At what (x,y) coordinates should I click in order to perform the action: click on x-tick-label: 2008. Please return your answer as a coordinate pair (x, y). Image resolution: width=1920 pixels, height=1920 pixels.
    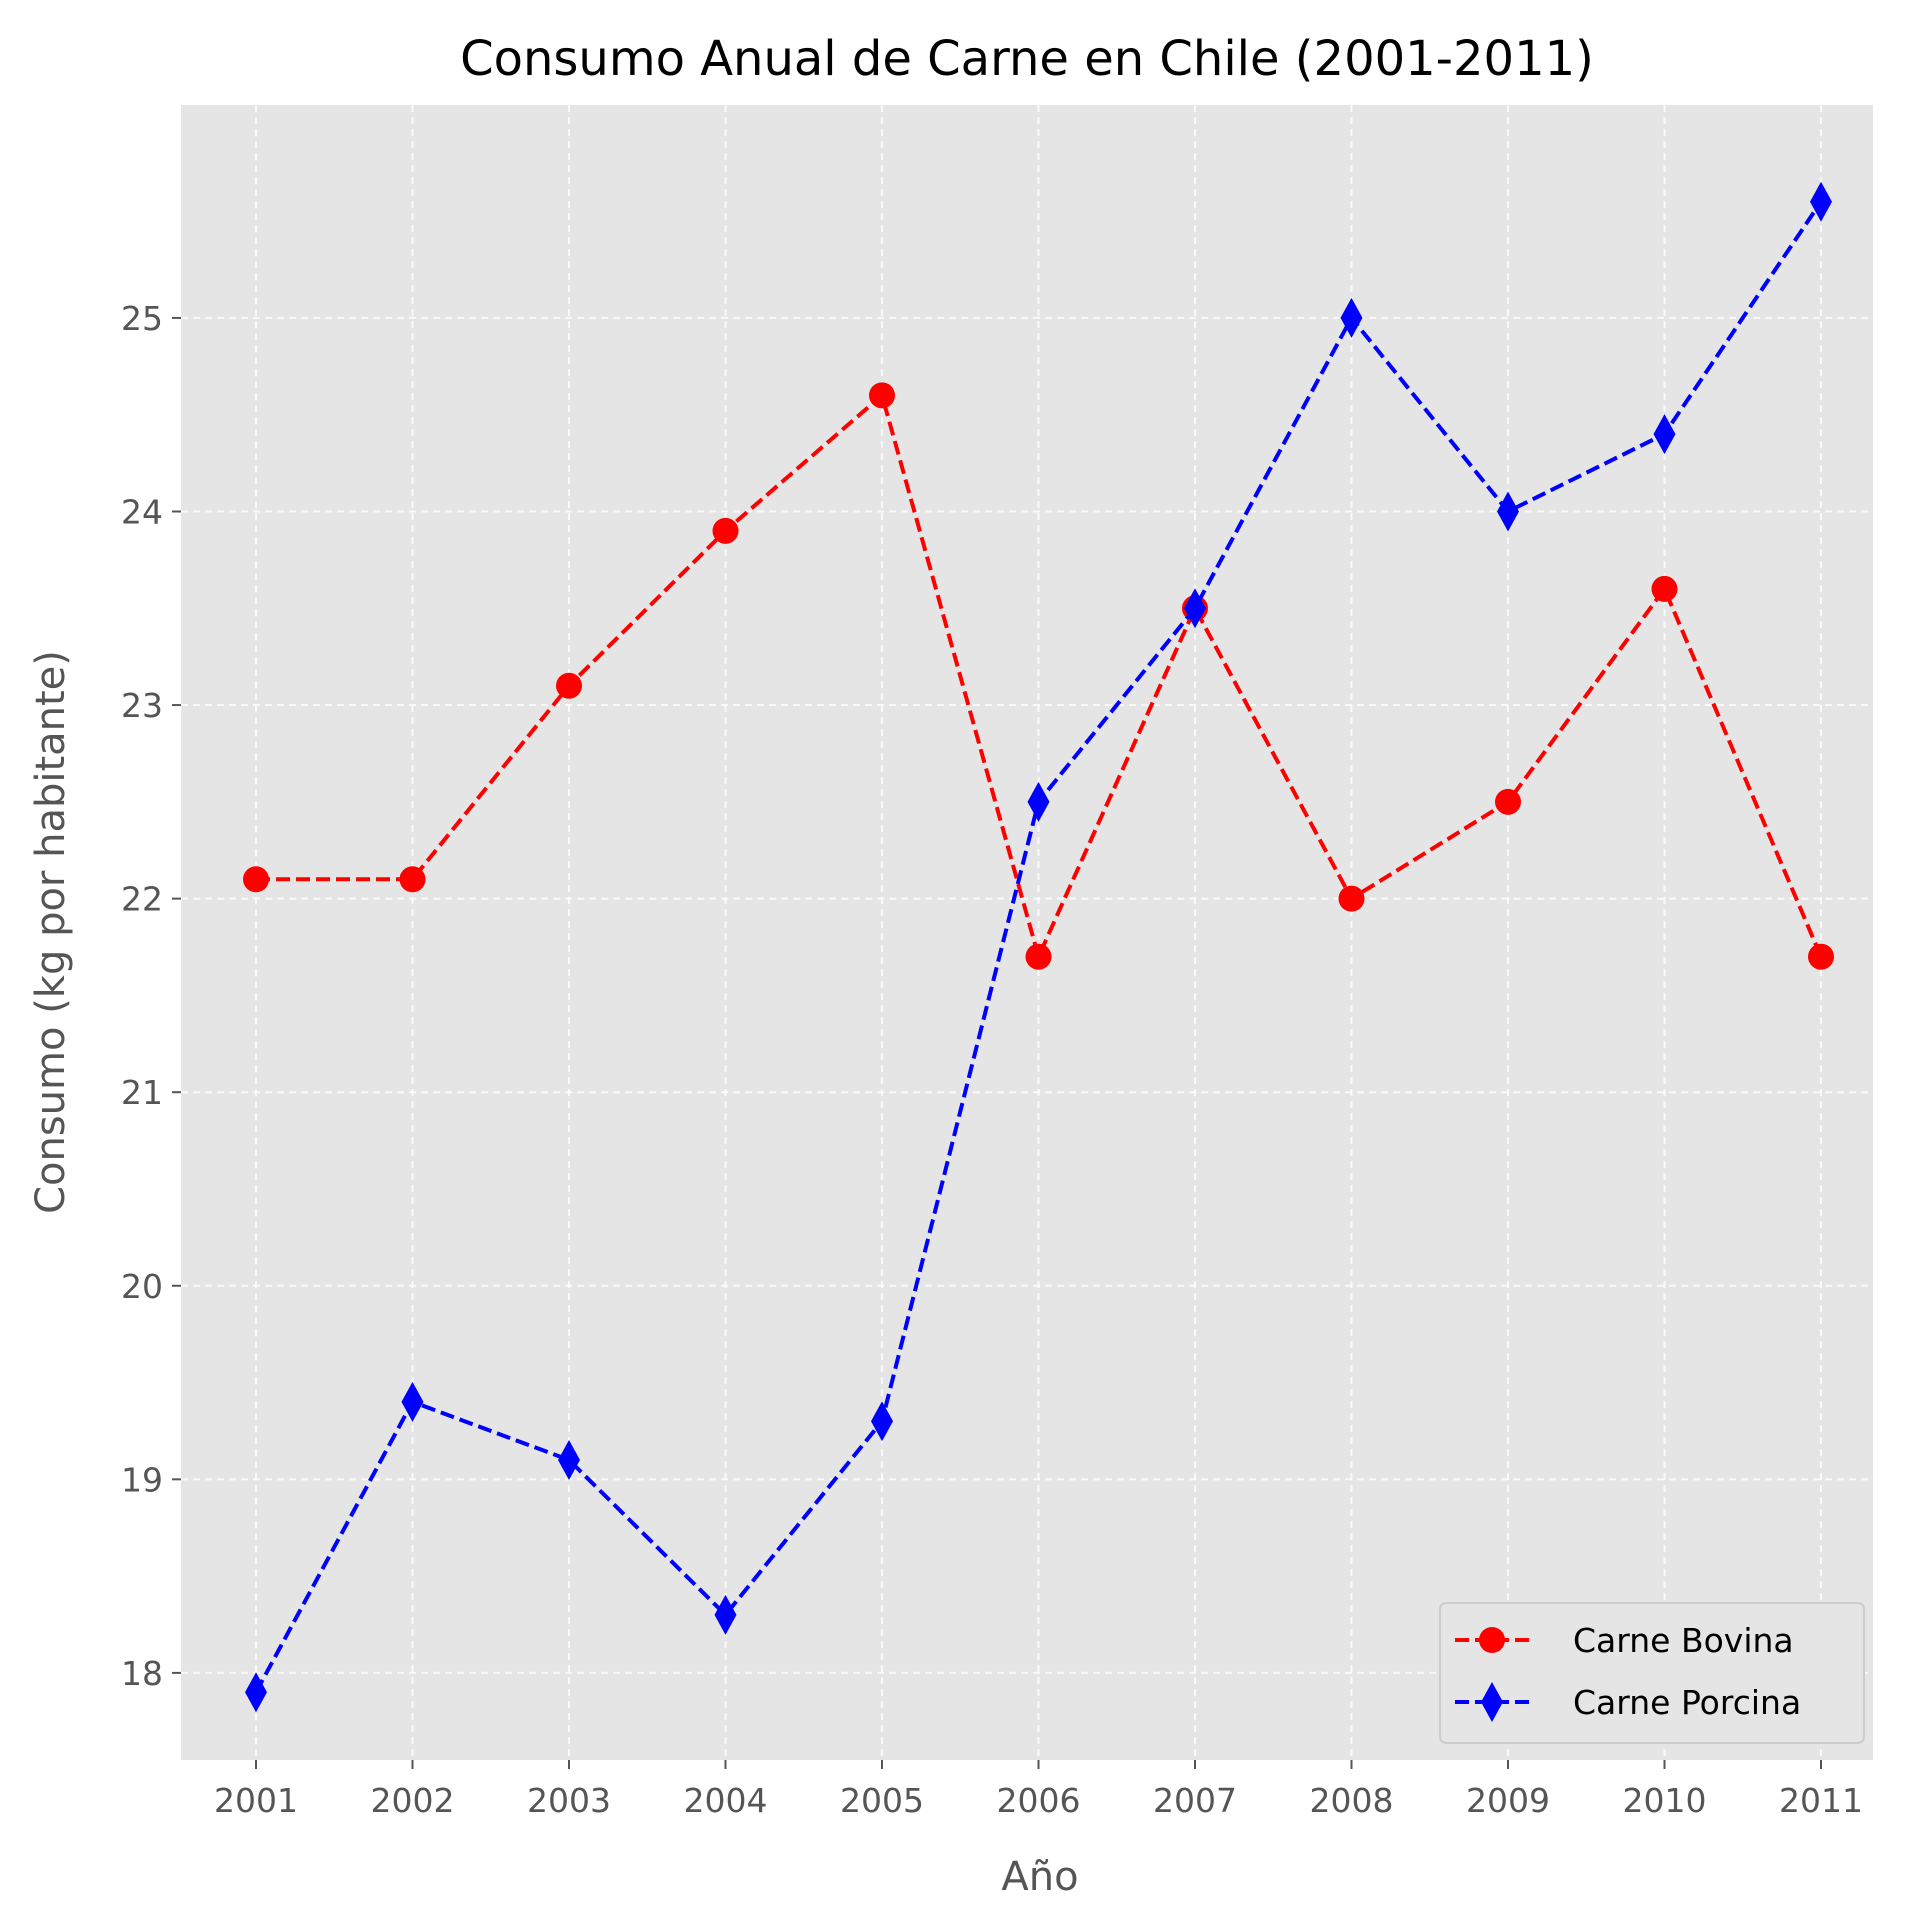
    Looking at the image, I should click on (1352, 1800).